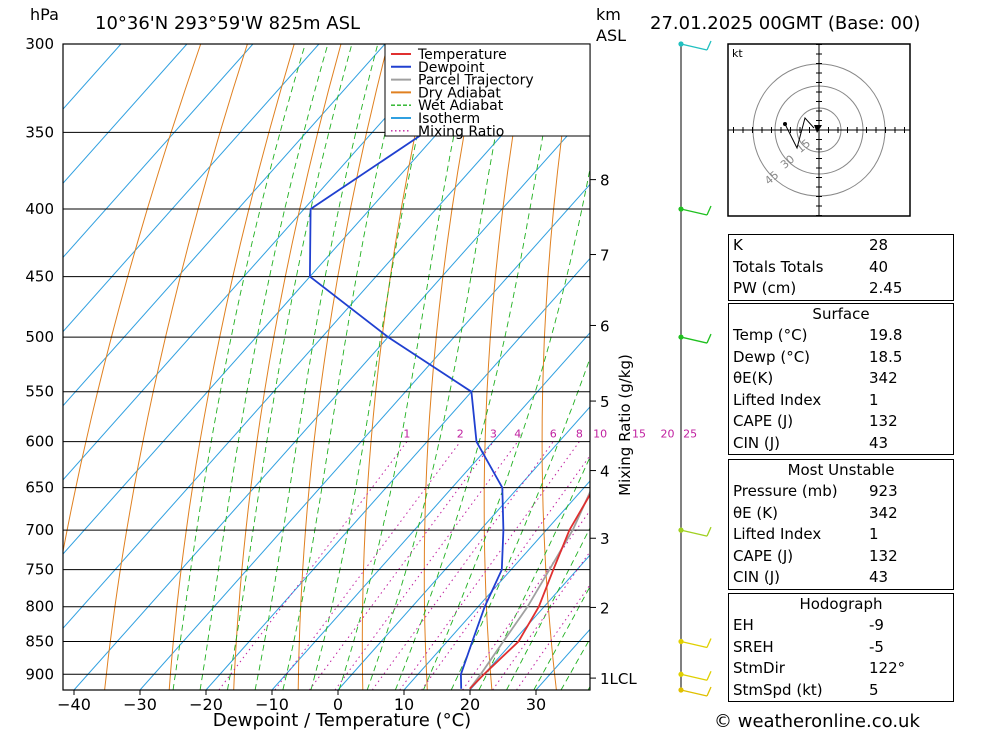  Describe the element at coordinates (39, 44) in the screenshot. I see `pressure-tick-label: 300` at that location.